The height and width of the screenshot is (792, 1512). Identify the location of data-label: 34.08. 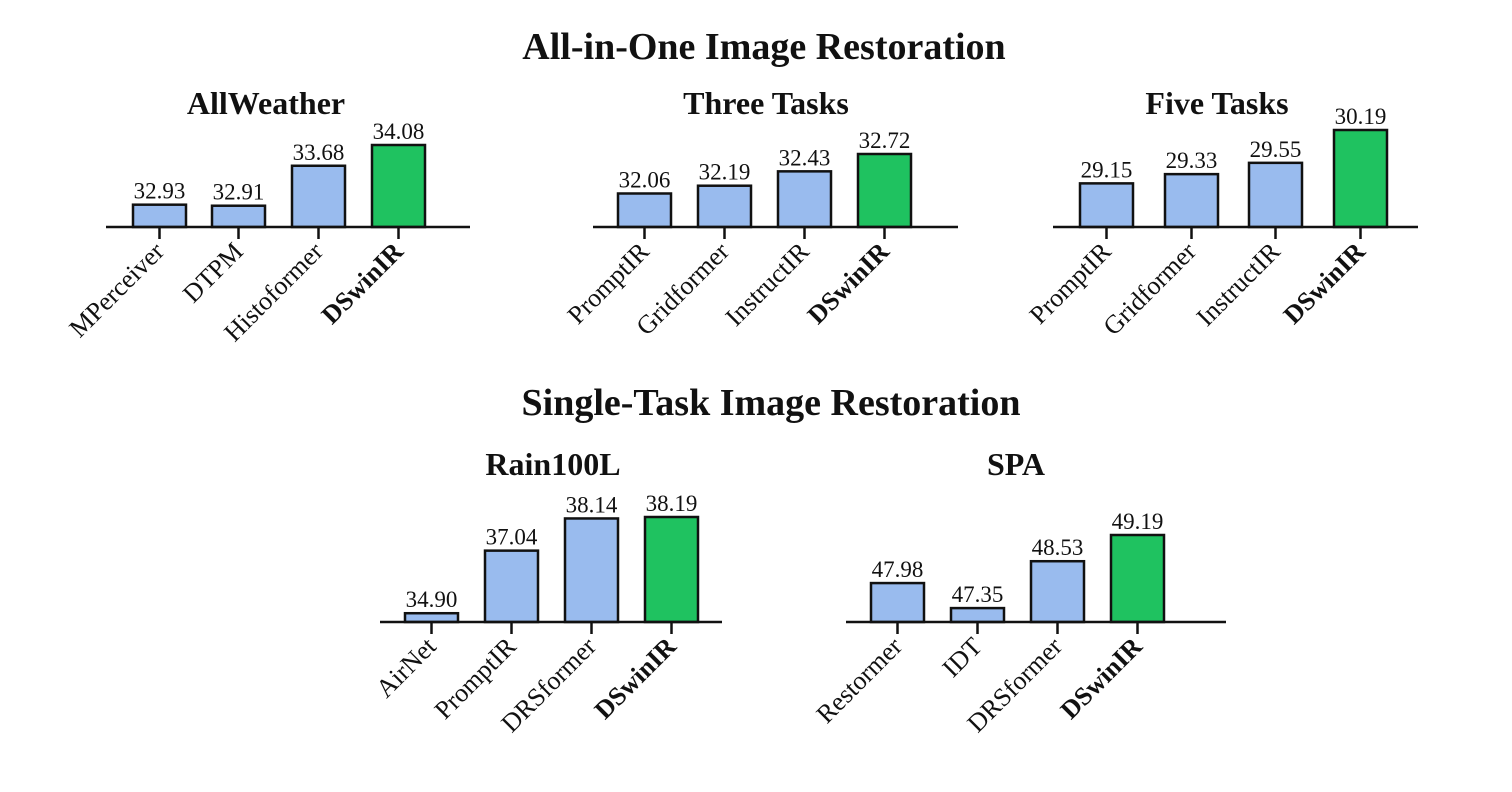
(399, 131).